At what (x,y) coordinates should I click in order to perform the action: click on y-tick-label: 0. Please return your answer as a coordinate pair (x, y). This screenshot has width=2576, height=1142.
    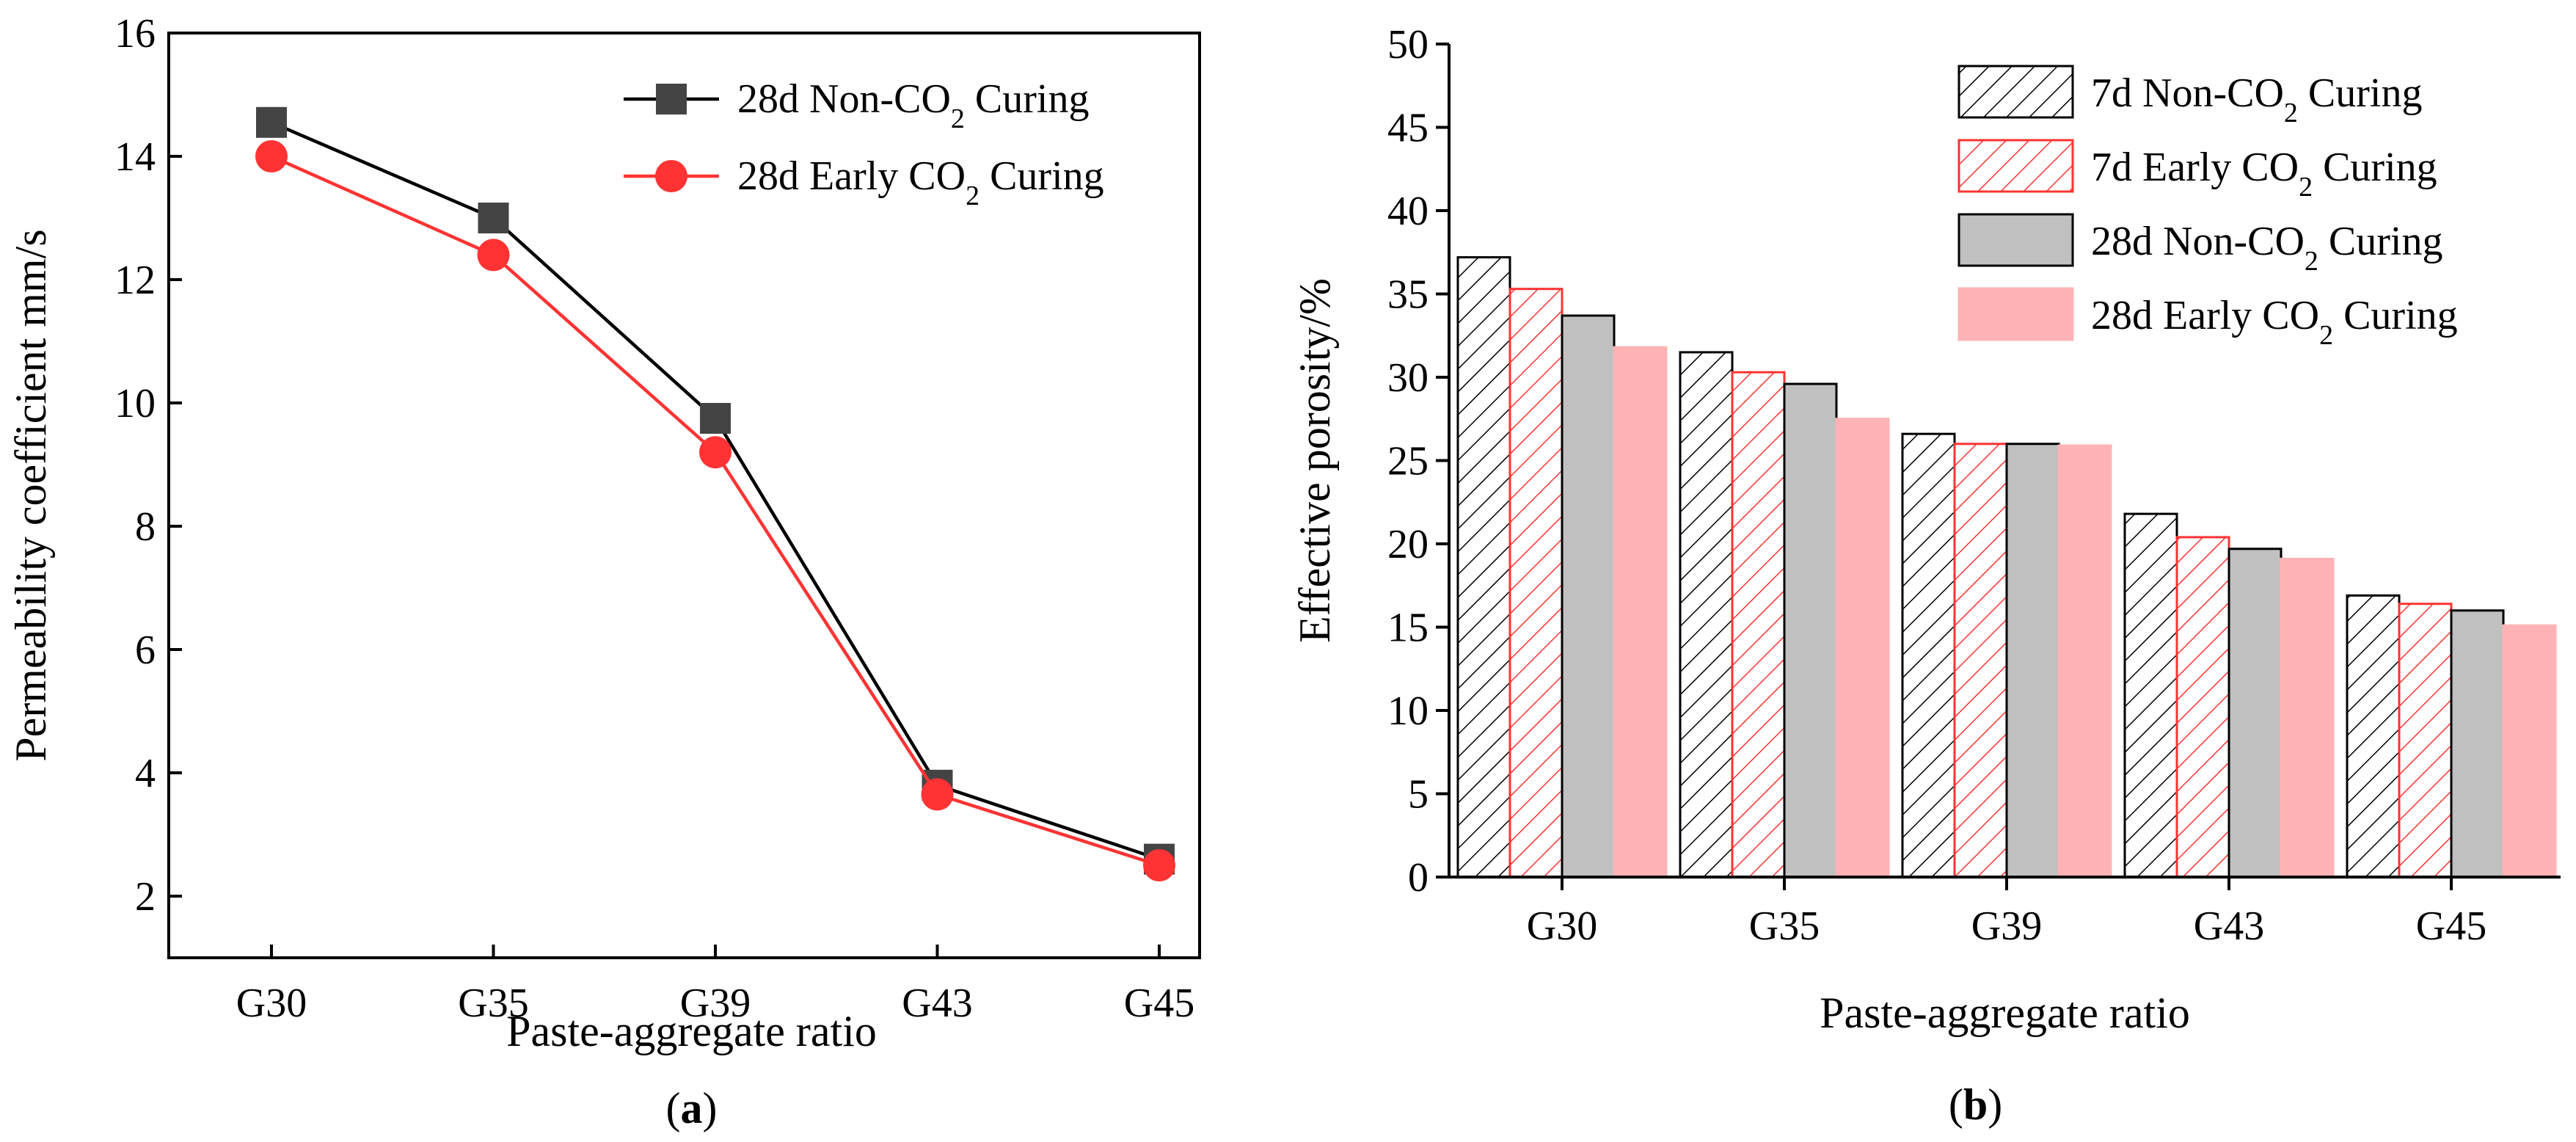
    Looking at the image, I should click on (1418, 878).